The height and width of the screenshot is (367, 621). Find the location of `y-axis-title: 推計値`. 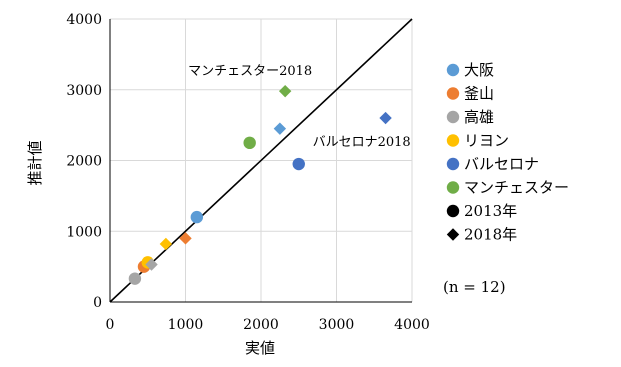

y-axis-title: 推計値 is located at coordinates (35, 162).